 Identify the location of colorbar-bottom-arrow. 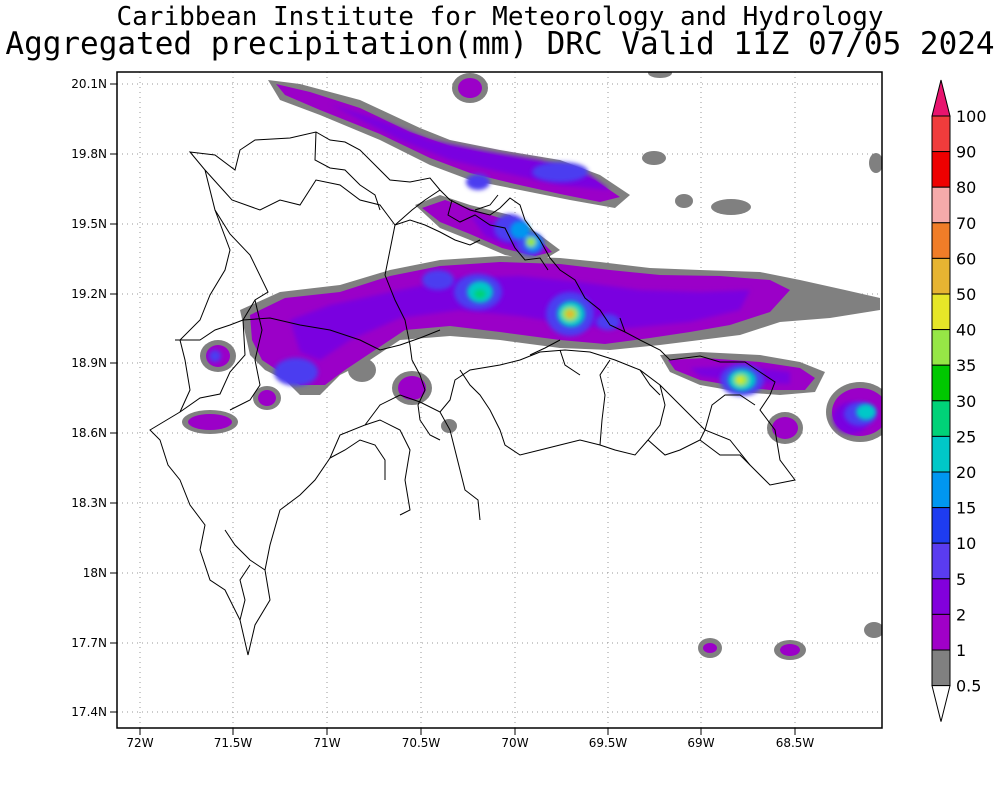
(941, 703).